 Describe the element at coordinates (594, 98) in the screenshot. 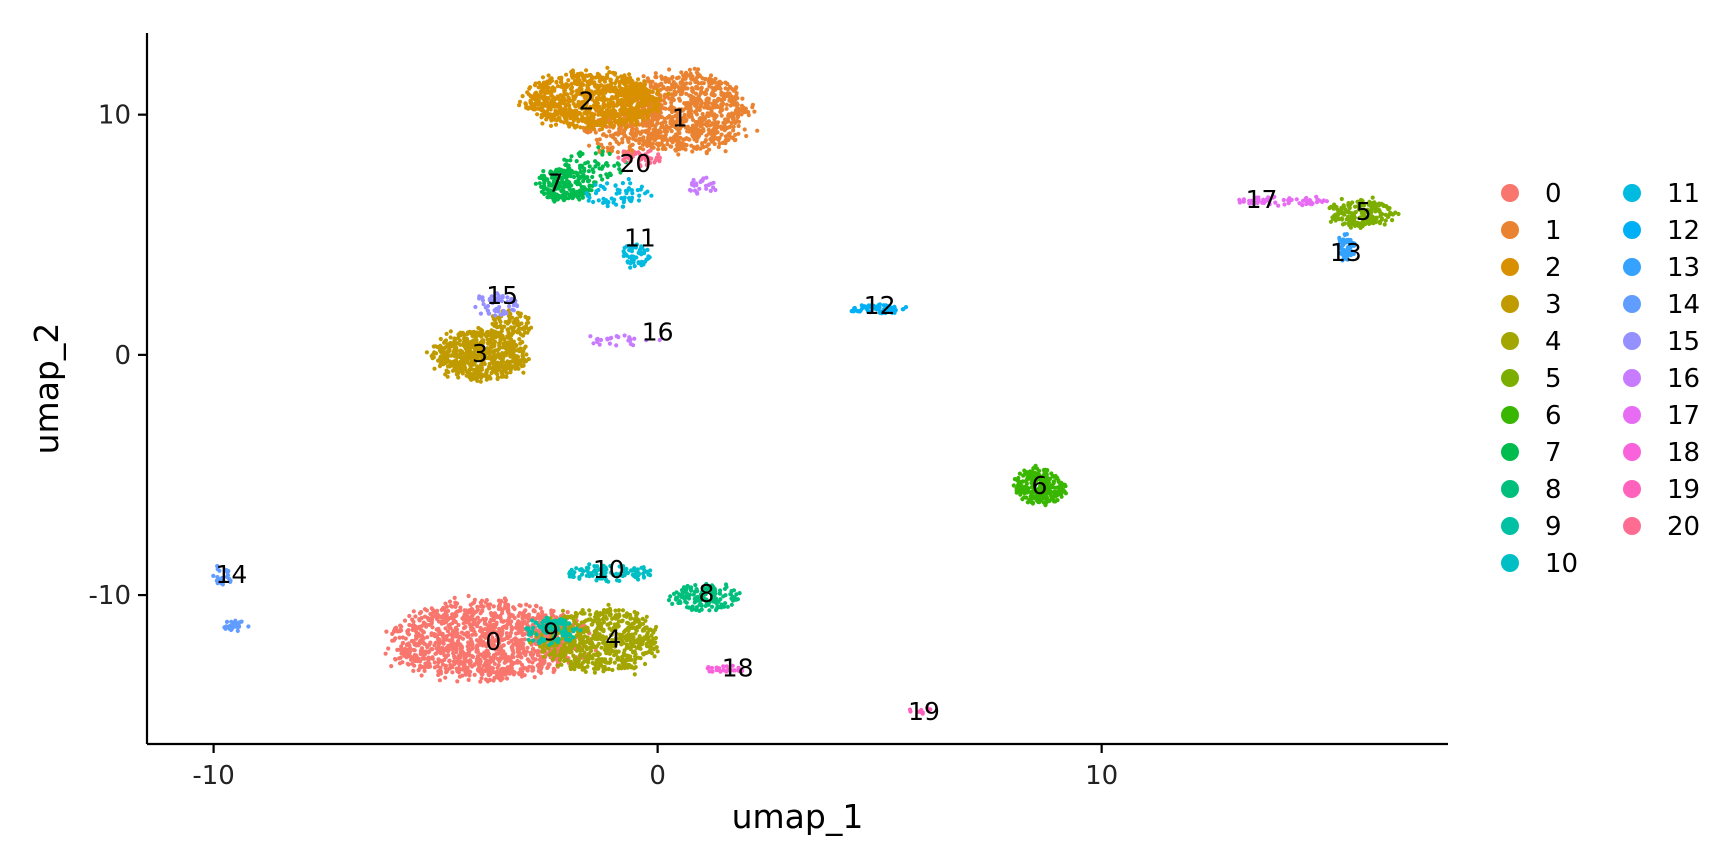

I see `cluster-2-points` at that location.